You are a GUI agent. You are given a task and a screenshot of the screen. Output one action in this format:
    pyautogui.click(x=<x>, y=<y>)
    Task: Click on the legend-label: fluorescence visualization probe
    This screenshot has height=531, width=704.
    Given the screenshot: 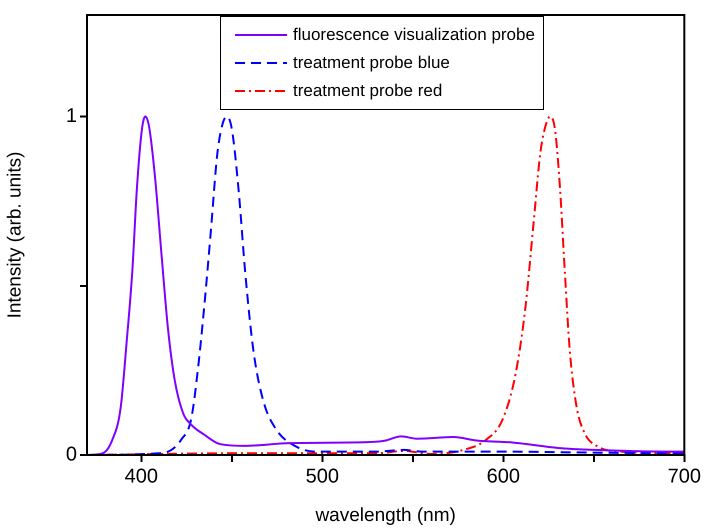 What is the action you would take?
    pyautogui.click(x=414, y=35)
    